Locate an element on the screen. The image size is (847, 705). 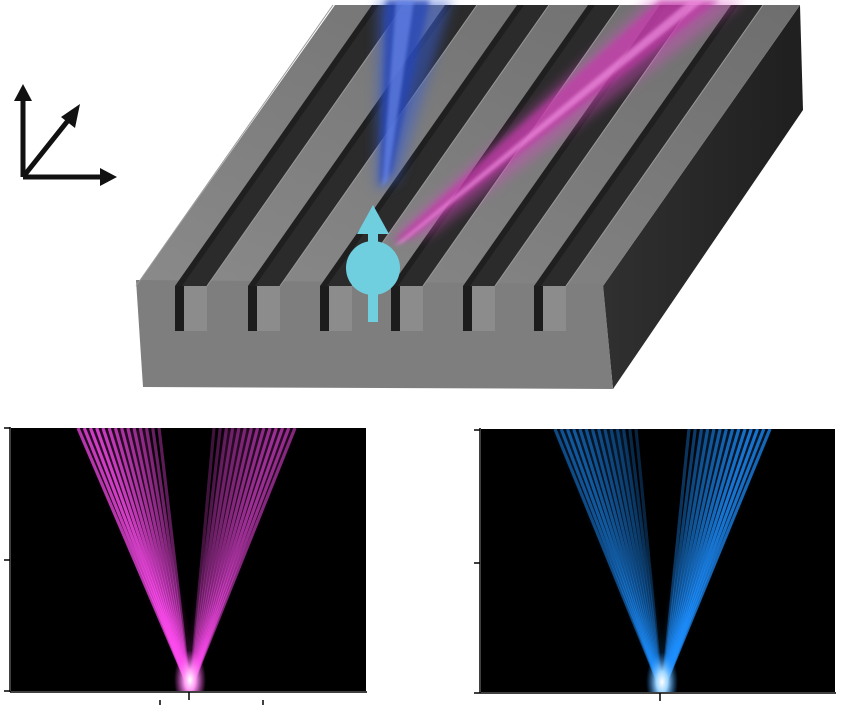
magenta-beam is located at coordinates (567, 123).